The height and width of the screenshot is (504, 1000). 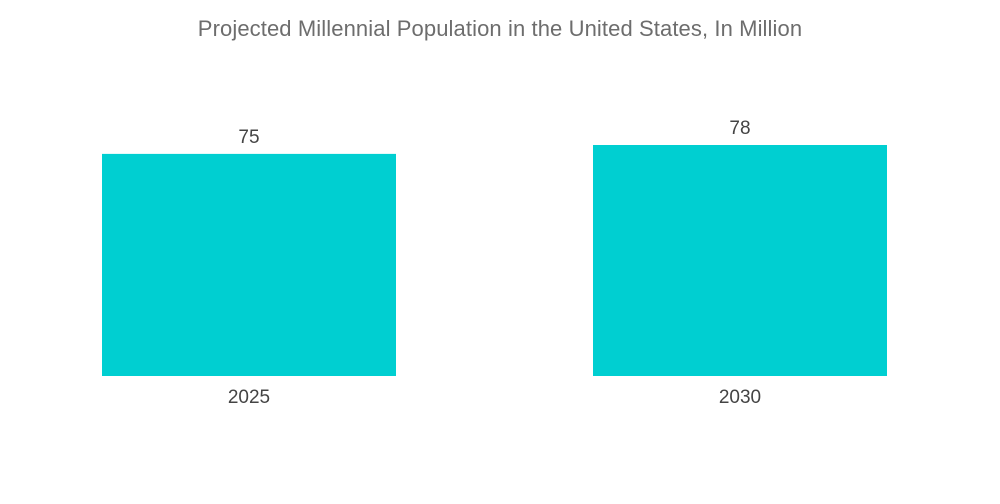 I want to click on bar-2030, so click(x=740, y=260).